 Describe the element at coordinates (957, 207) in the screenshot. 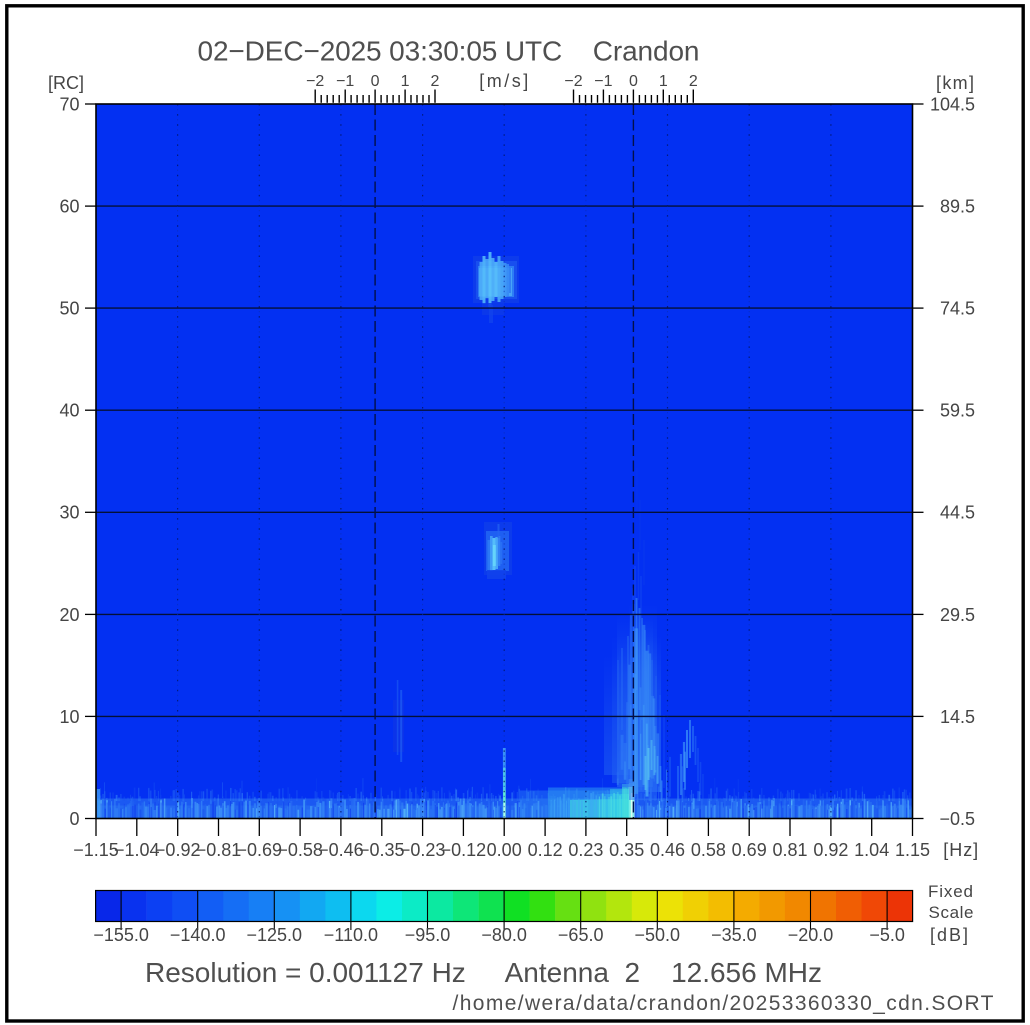

I see `svg-text: 89.5` at that location.